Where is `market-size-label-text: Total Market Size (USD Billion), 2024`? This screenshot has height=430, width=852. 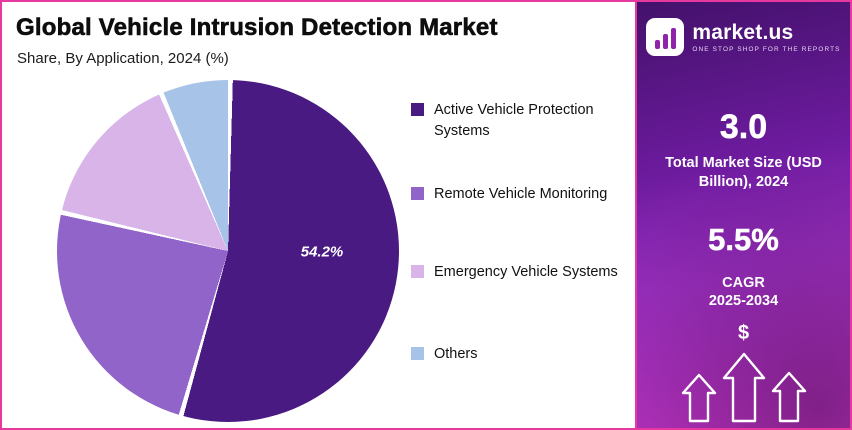 market-size-label-text: Total Market Size (USD Billion), 2024 is located at coordinates (743, 172).